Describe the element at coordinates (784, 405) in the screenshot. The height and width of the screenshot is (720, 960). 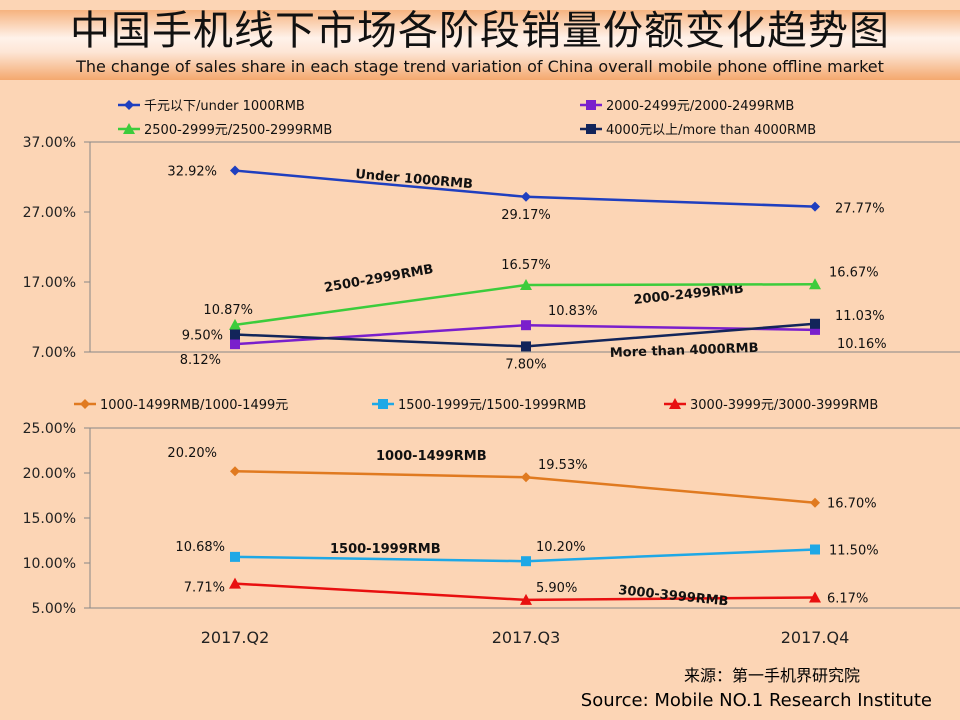
I see `legend-label: 3000-3999元/3000-3999RMB` at that location.